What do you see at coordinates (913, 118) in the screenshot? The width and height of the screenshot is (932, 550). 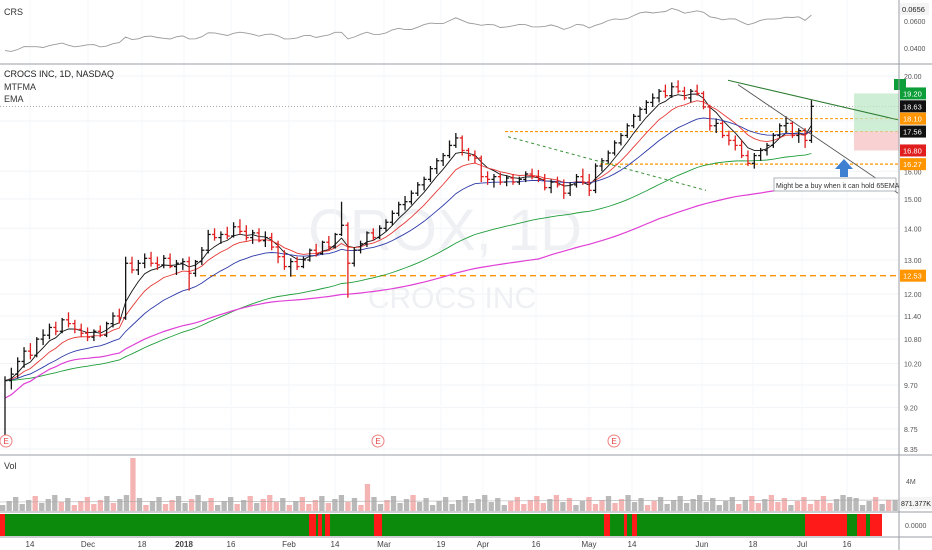 I see `price-label-badge: 18.10` at bounding box center [913, 118].